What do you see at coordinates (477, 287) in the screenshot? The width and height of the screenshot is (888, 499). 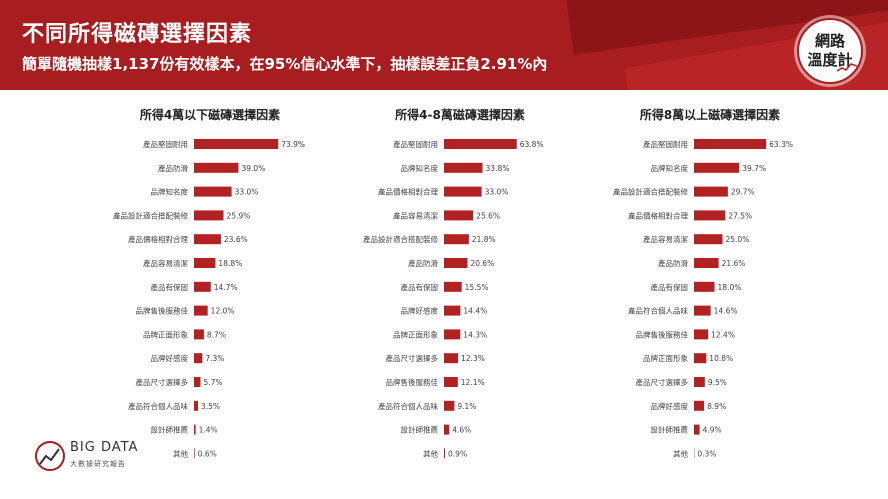 I see `value-label: 15.5%` at bounding box center [477, 287].